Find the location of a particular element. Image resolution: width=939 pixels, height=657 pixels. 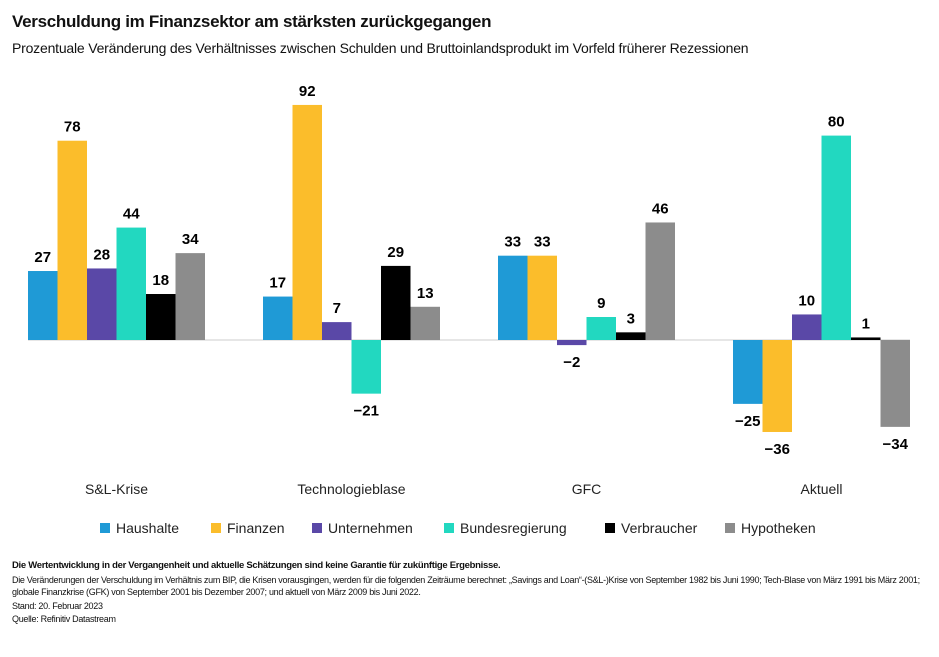

data-label: 1 is located at coordinates (866, 323).